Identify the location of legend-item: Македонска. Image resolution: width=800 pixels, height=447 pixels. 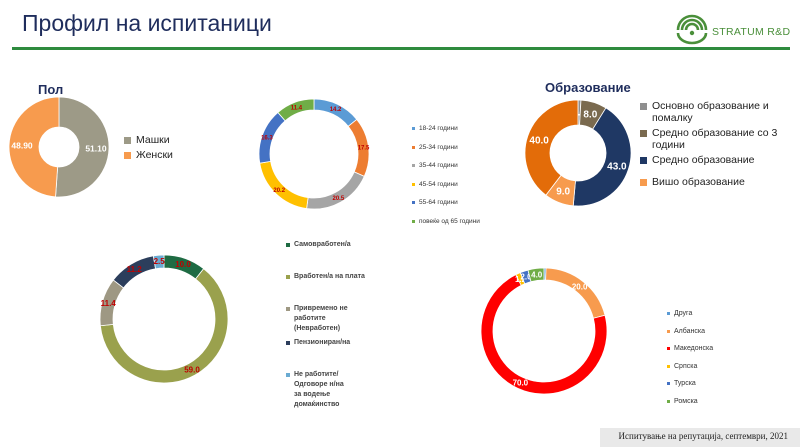
(690, 348).